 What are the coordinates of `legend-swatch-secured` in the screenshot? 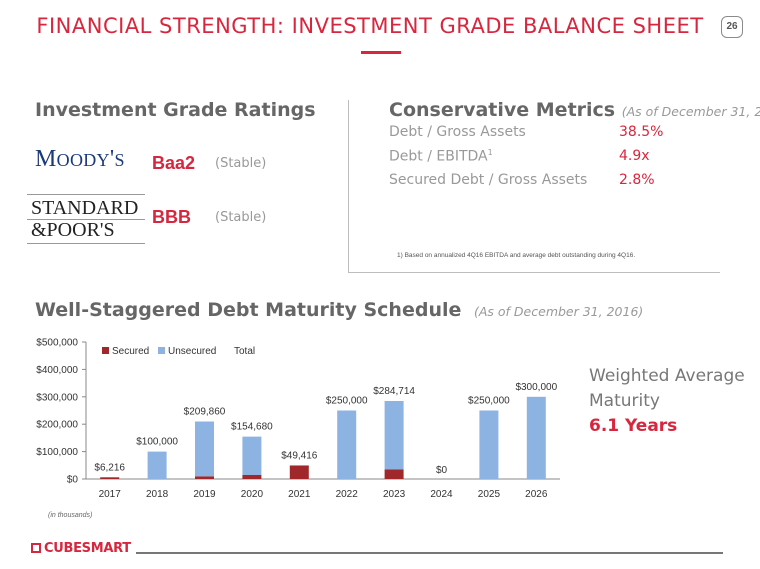 It's located at (105, 350).